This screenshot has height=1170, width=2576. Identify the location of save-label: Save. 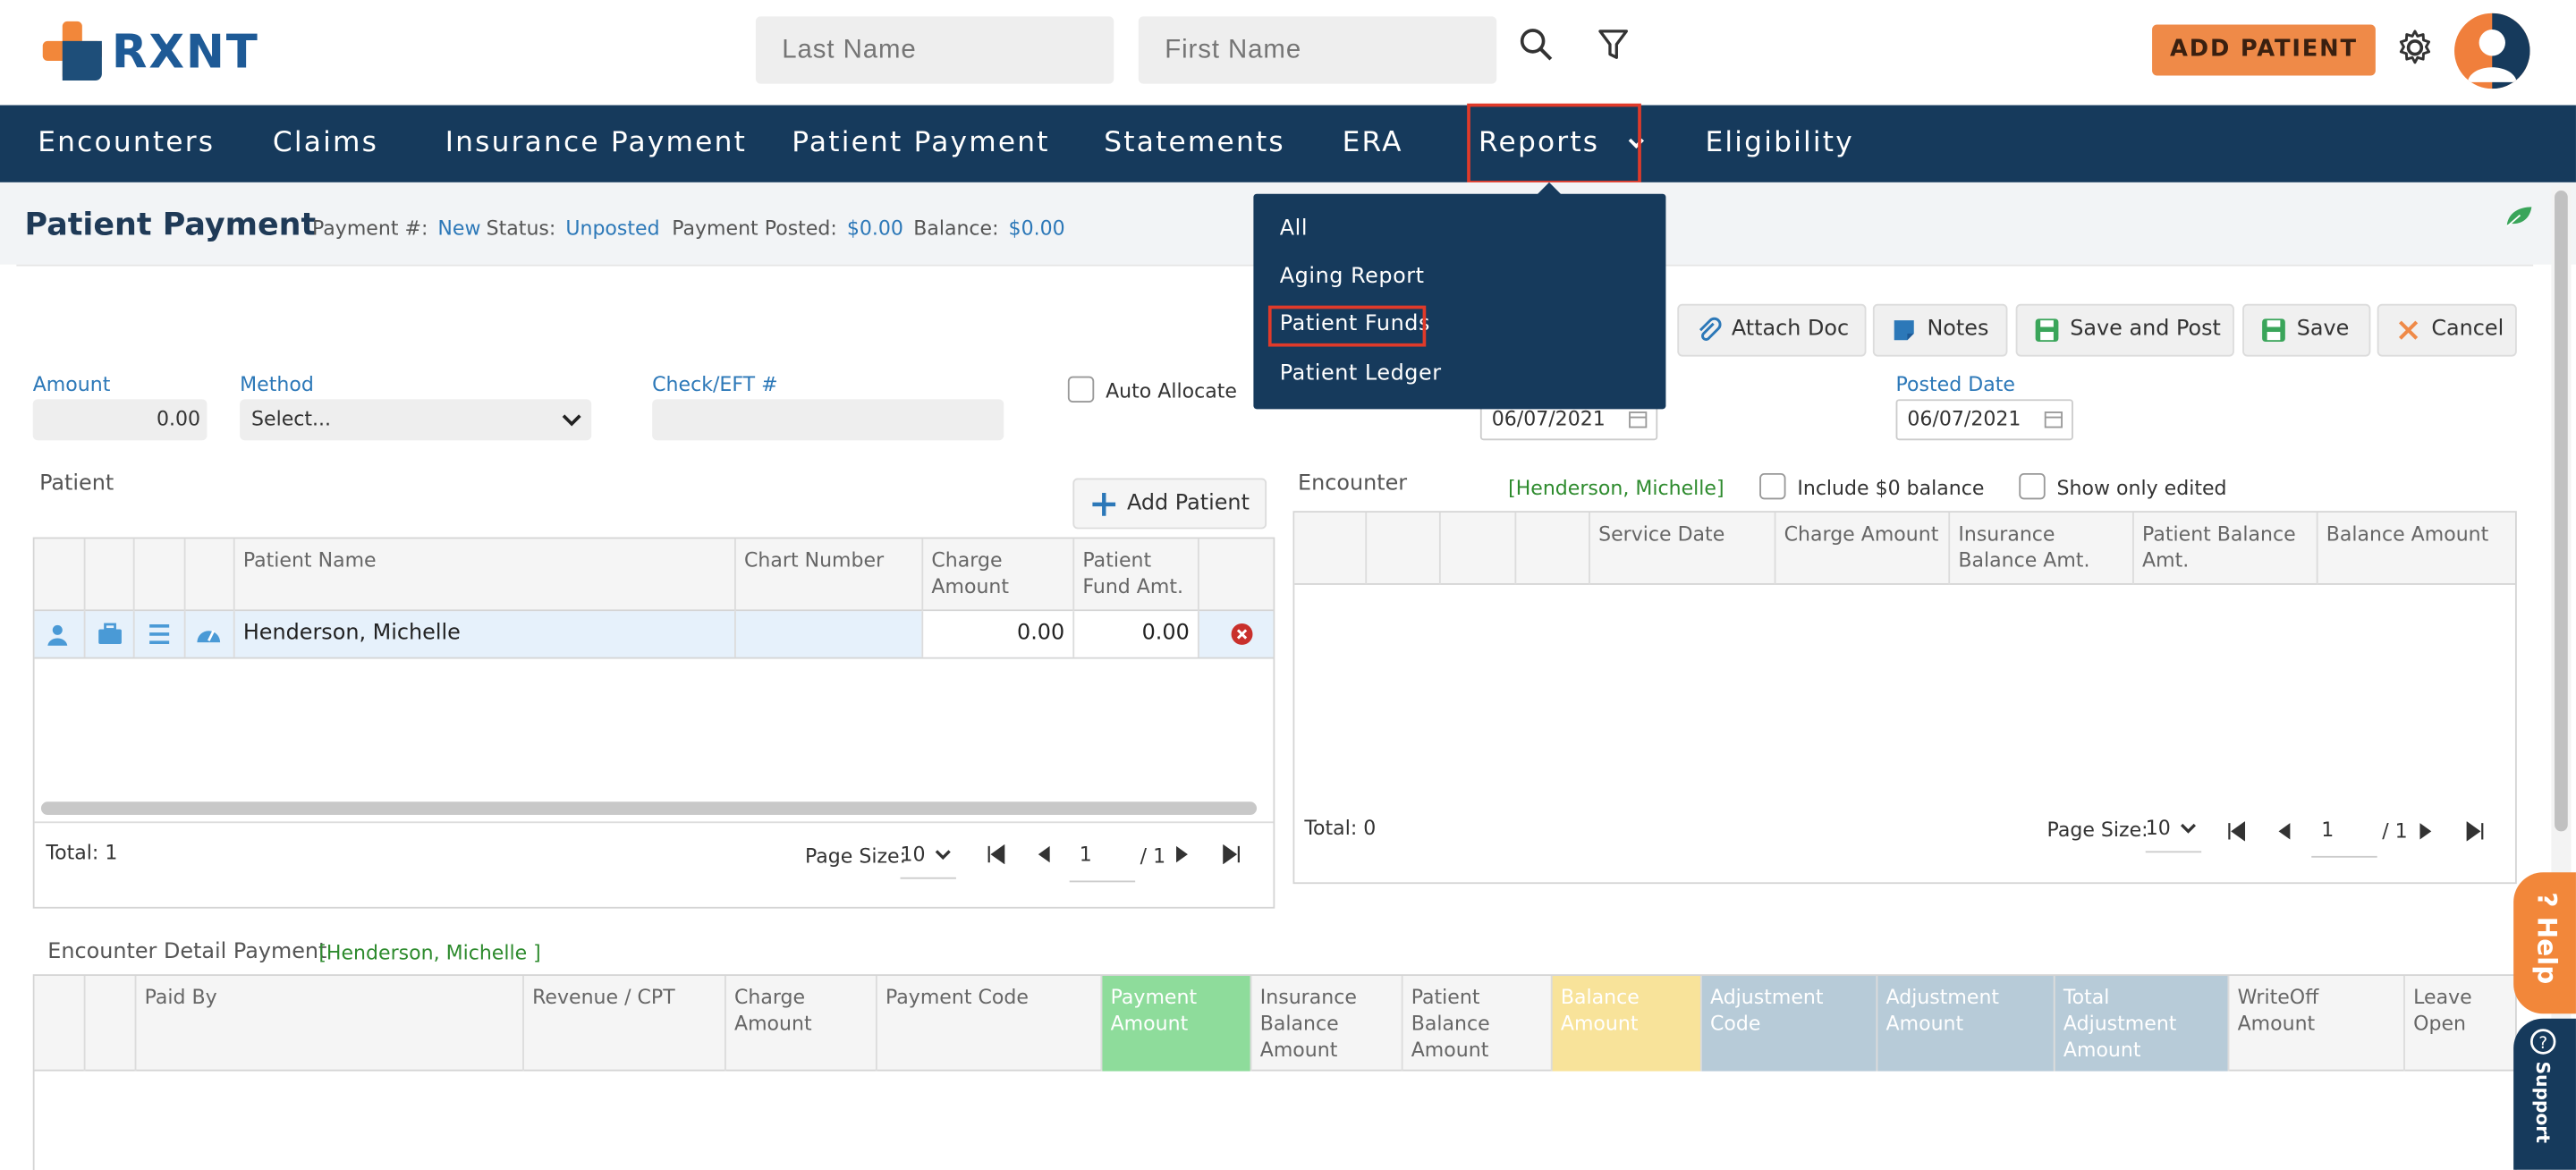
(2323, 330).